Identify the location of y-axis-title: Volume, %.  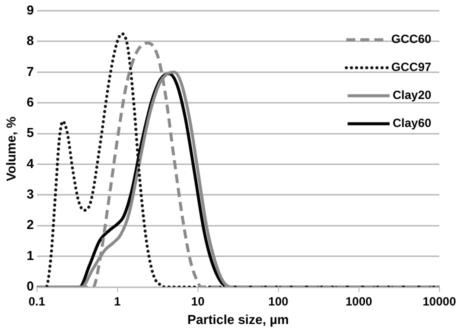
(10, 149).